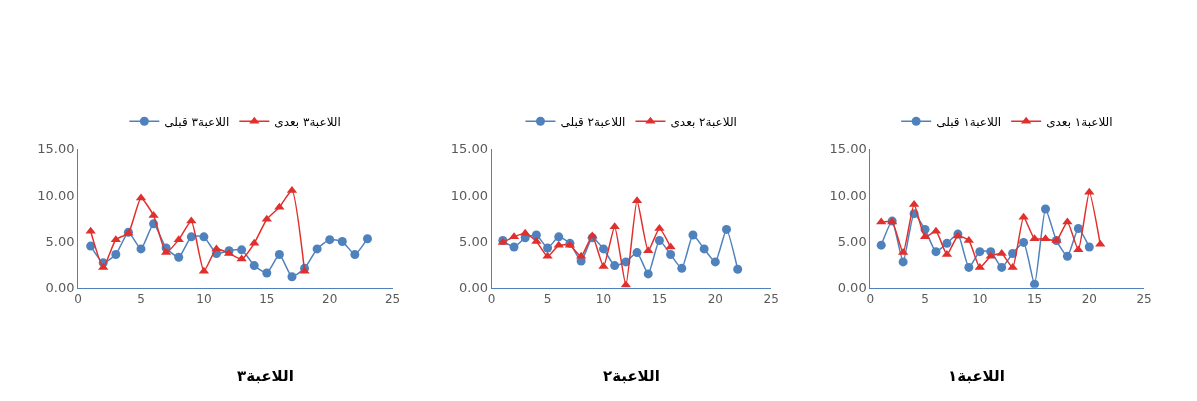 This screenshot has width=1197, height=401. What do you see at coordinates (703, 121) in the screenshot?
I see `legend-label: اللاعبة٢ بعدى` at bounding box center [703, 121].